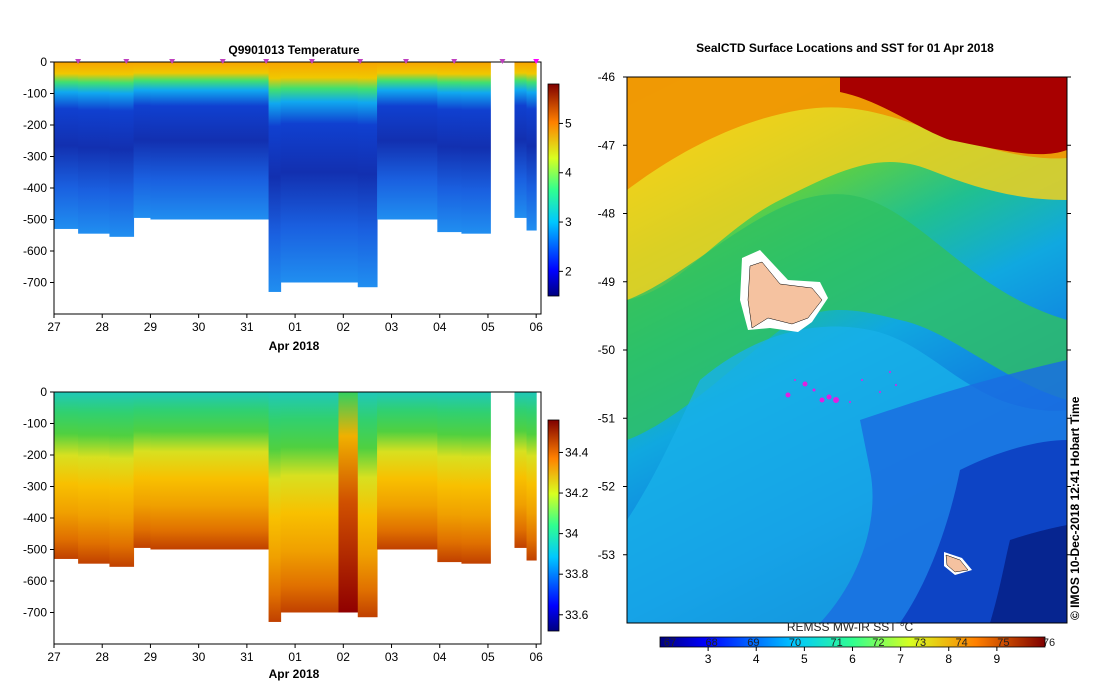  What do you see at coordinates (997, 659) in the screenshot?
I see `map-colorbar-tick-label: 9` at bounding box center [997, 659].